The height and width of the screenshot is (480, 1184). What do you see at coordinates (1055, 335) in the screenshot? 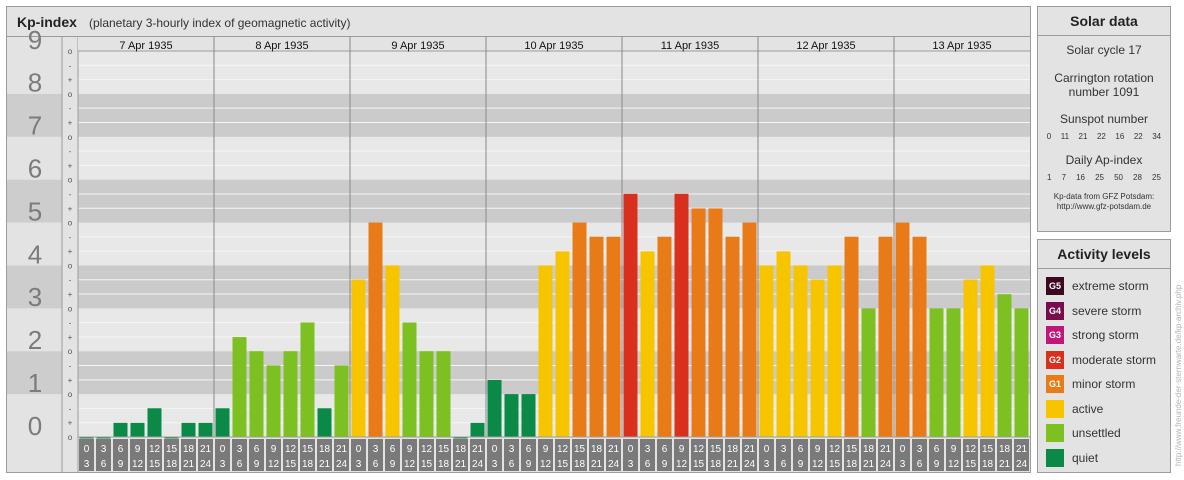
I see `activity-level-swatch: G3` at bounding box center [1055, 335].